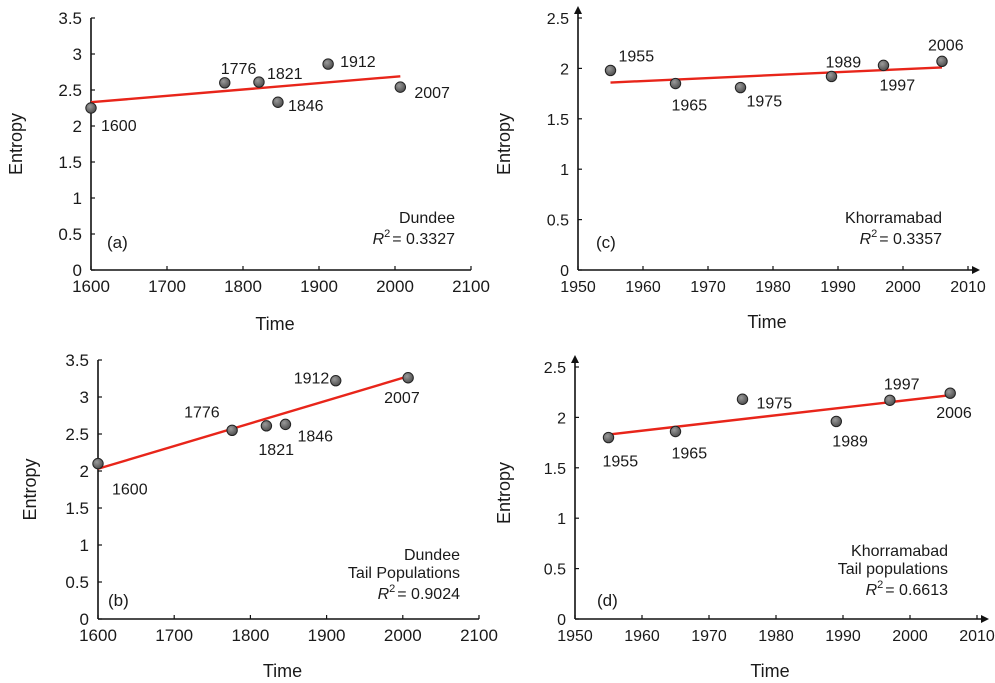 The image size is (995, 683). I want to click on panel-label: (c), so click(606, 242).